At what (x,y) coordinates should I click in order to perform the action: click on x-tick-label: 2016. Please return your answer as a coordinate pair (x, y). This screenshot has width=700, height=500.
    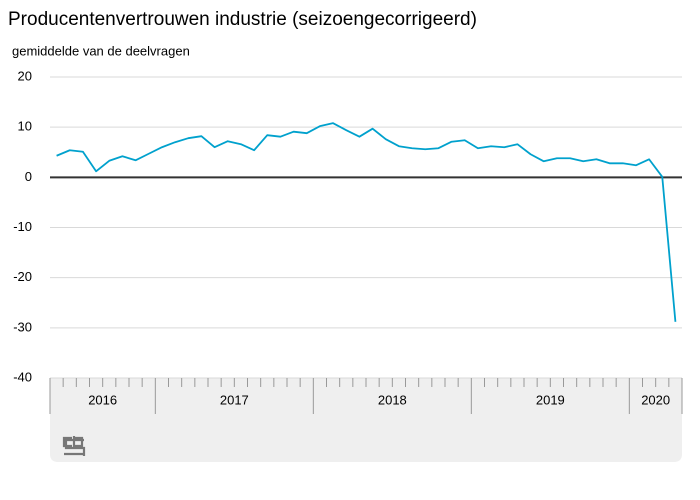
    Looking at the image, I should click on (102, 399).